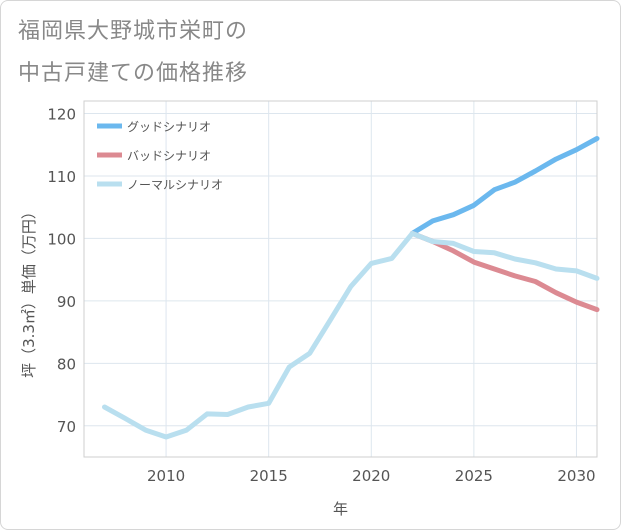 This screenshot has width=621, height=530. What do you see at coordinates (504, 186) in the screenshot?
I see `series-line-good` at bounding box center [504, 186].